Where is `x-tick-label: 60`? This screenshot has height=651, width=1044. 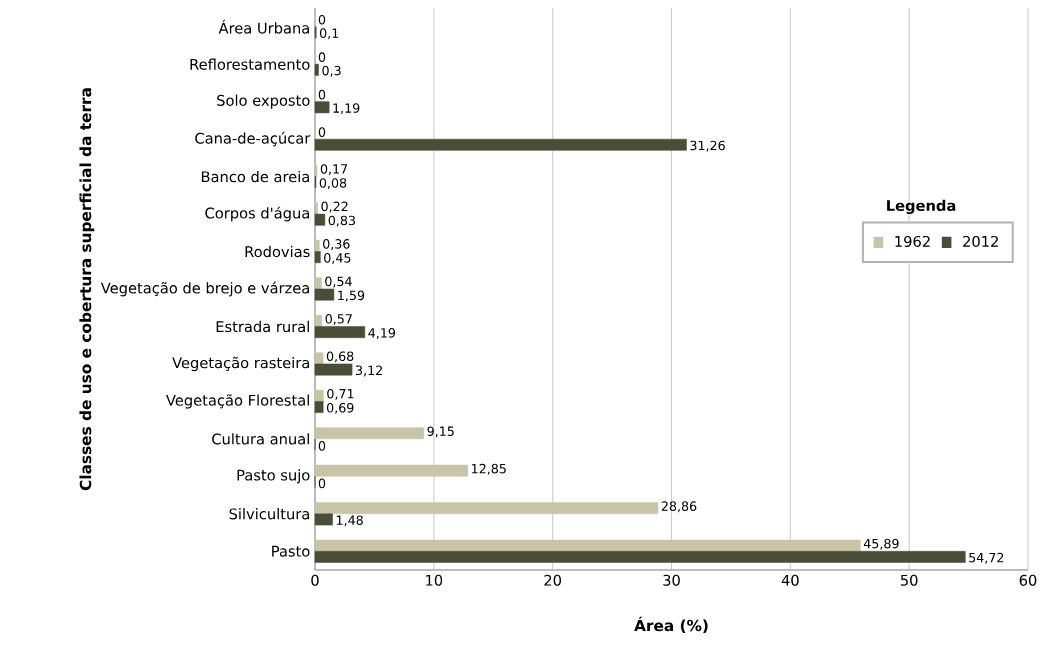 x-tick-label: 60 is located at coordinates (1028, 580).